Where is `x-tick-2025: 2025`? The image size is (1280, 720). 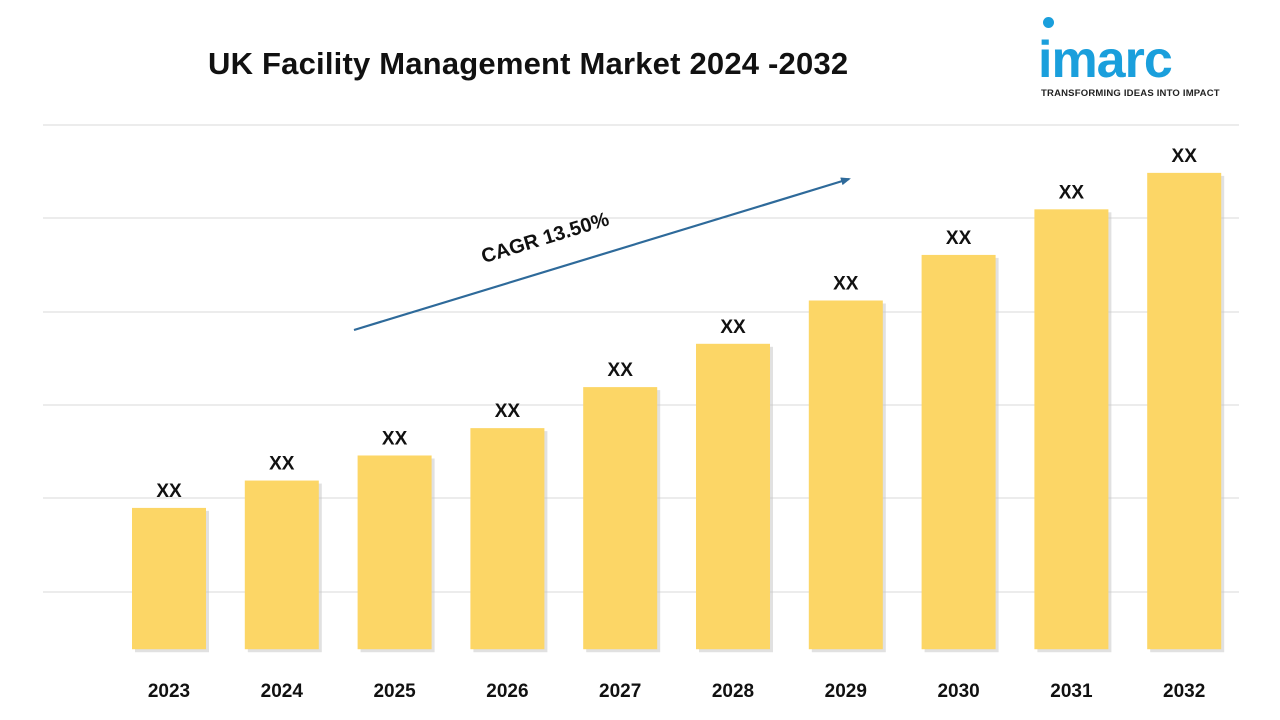
x-tick-2025: 2025 is located at coordinates (394, 691).